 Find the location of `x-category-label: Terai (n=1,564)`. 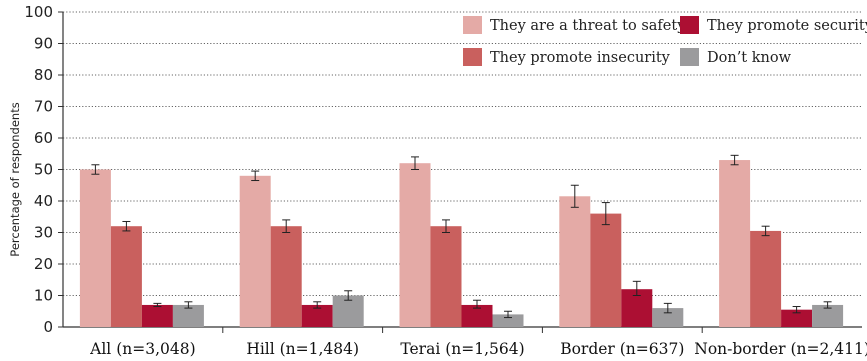

x-category-label: Terai (n=1,564) is located at coordinates (462, 349).